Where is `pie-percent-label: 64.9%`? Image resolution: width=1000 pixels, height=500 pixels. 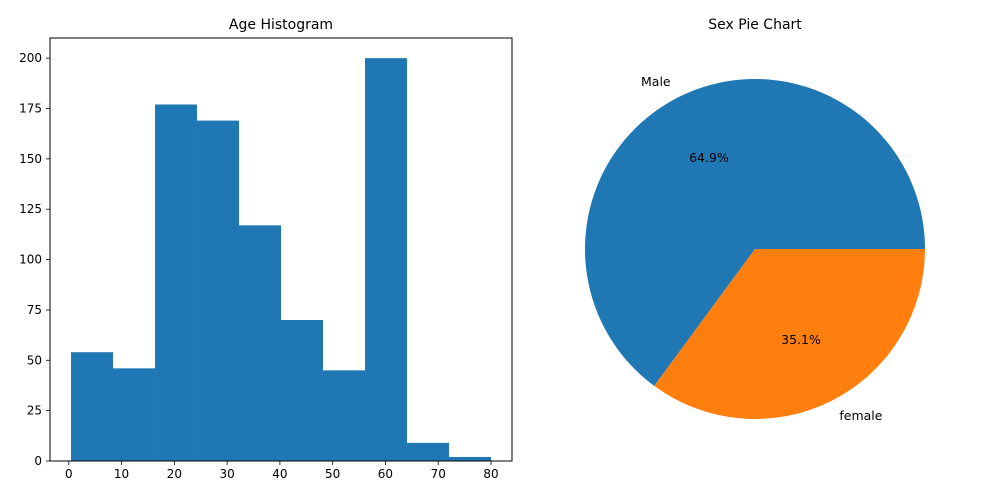 pie-percent-label: 64.9% is located at coordinates (709, 157).